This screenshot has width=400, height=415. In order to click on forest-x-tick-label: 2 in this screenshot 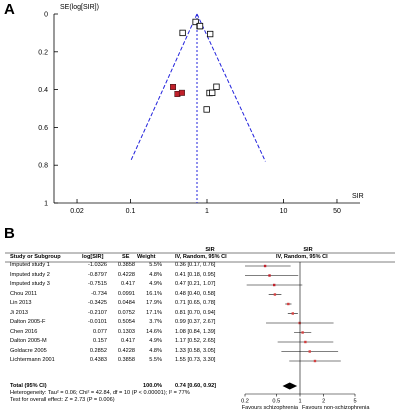, I will do `click(323, 402)`.